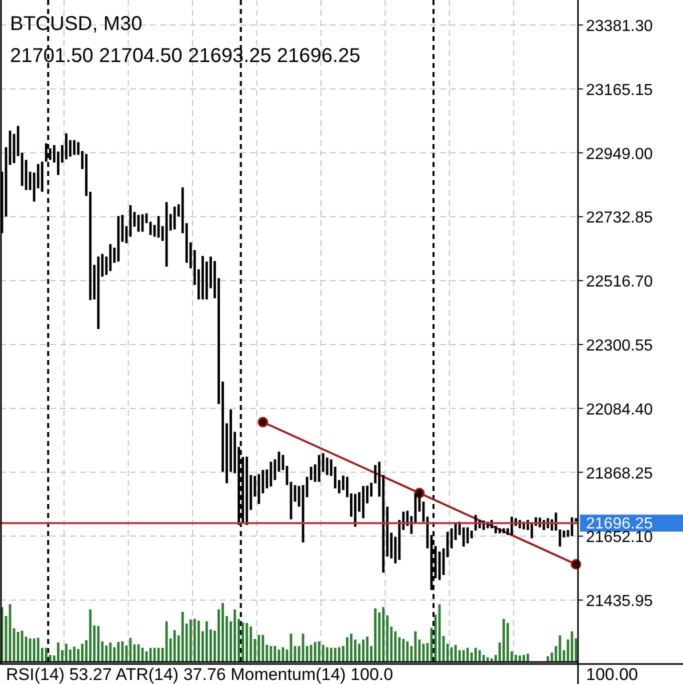  What do you see at coordinates (619, 154) in the screenshot?
I see `y-tick-label: 22949.00` at bounding box center [619, 154].